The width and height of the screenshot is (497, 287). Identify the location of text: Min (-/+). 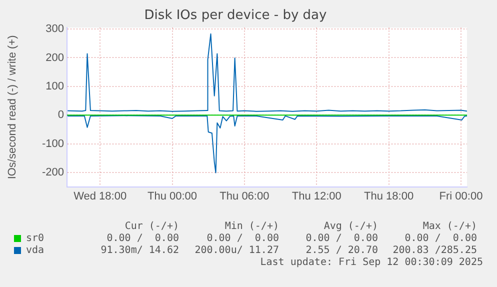
(251, 226).